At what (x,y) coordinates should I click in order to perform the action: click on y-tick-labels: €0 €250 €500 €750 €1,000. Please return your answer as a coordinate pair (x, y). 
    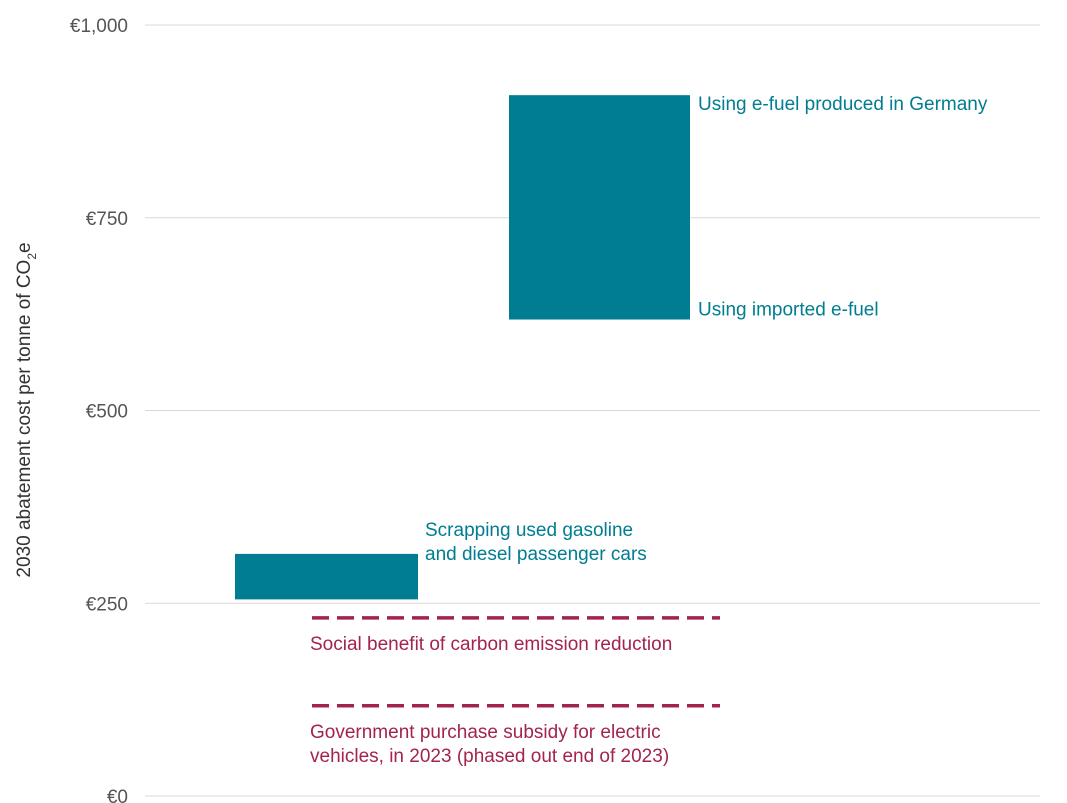
    Looking at the image, I should click on (99, 409).